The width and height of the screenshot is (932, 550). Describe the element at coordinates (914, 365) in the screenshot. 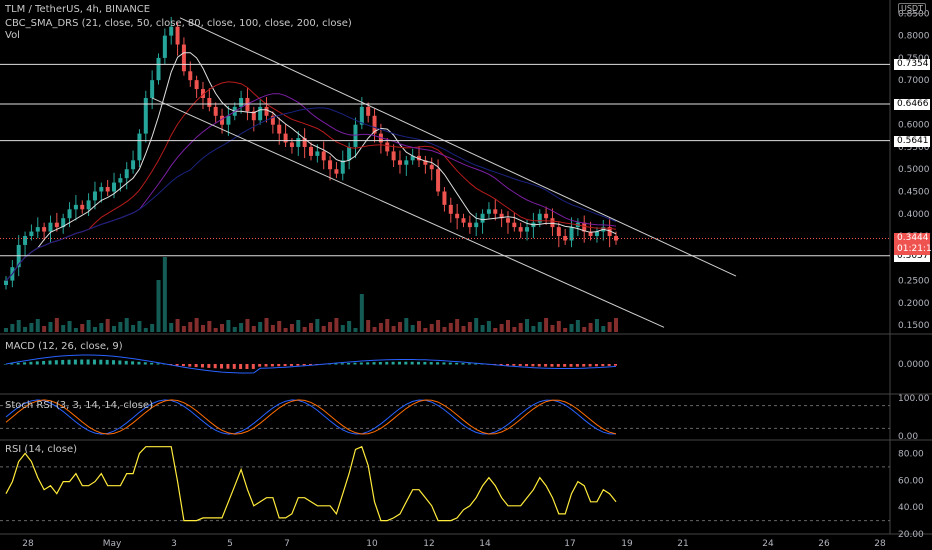

I see `macd-tick-label: 0.0000` at that location.